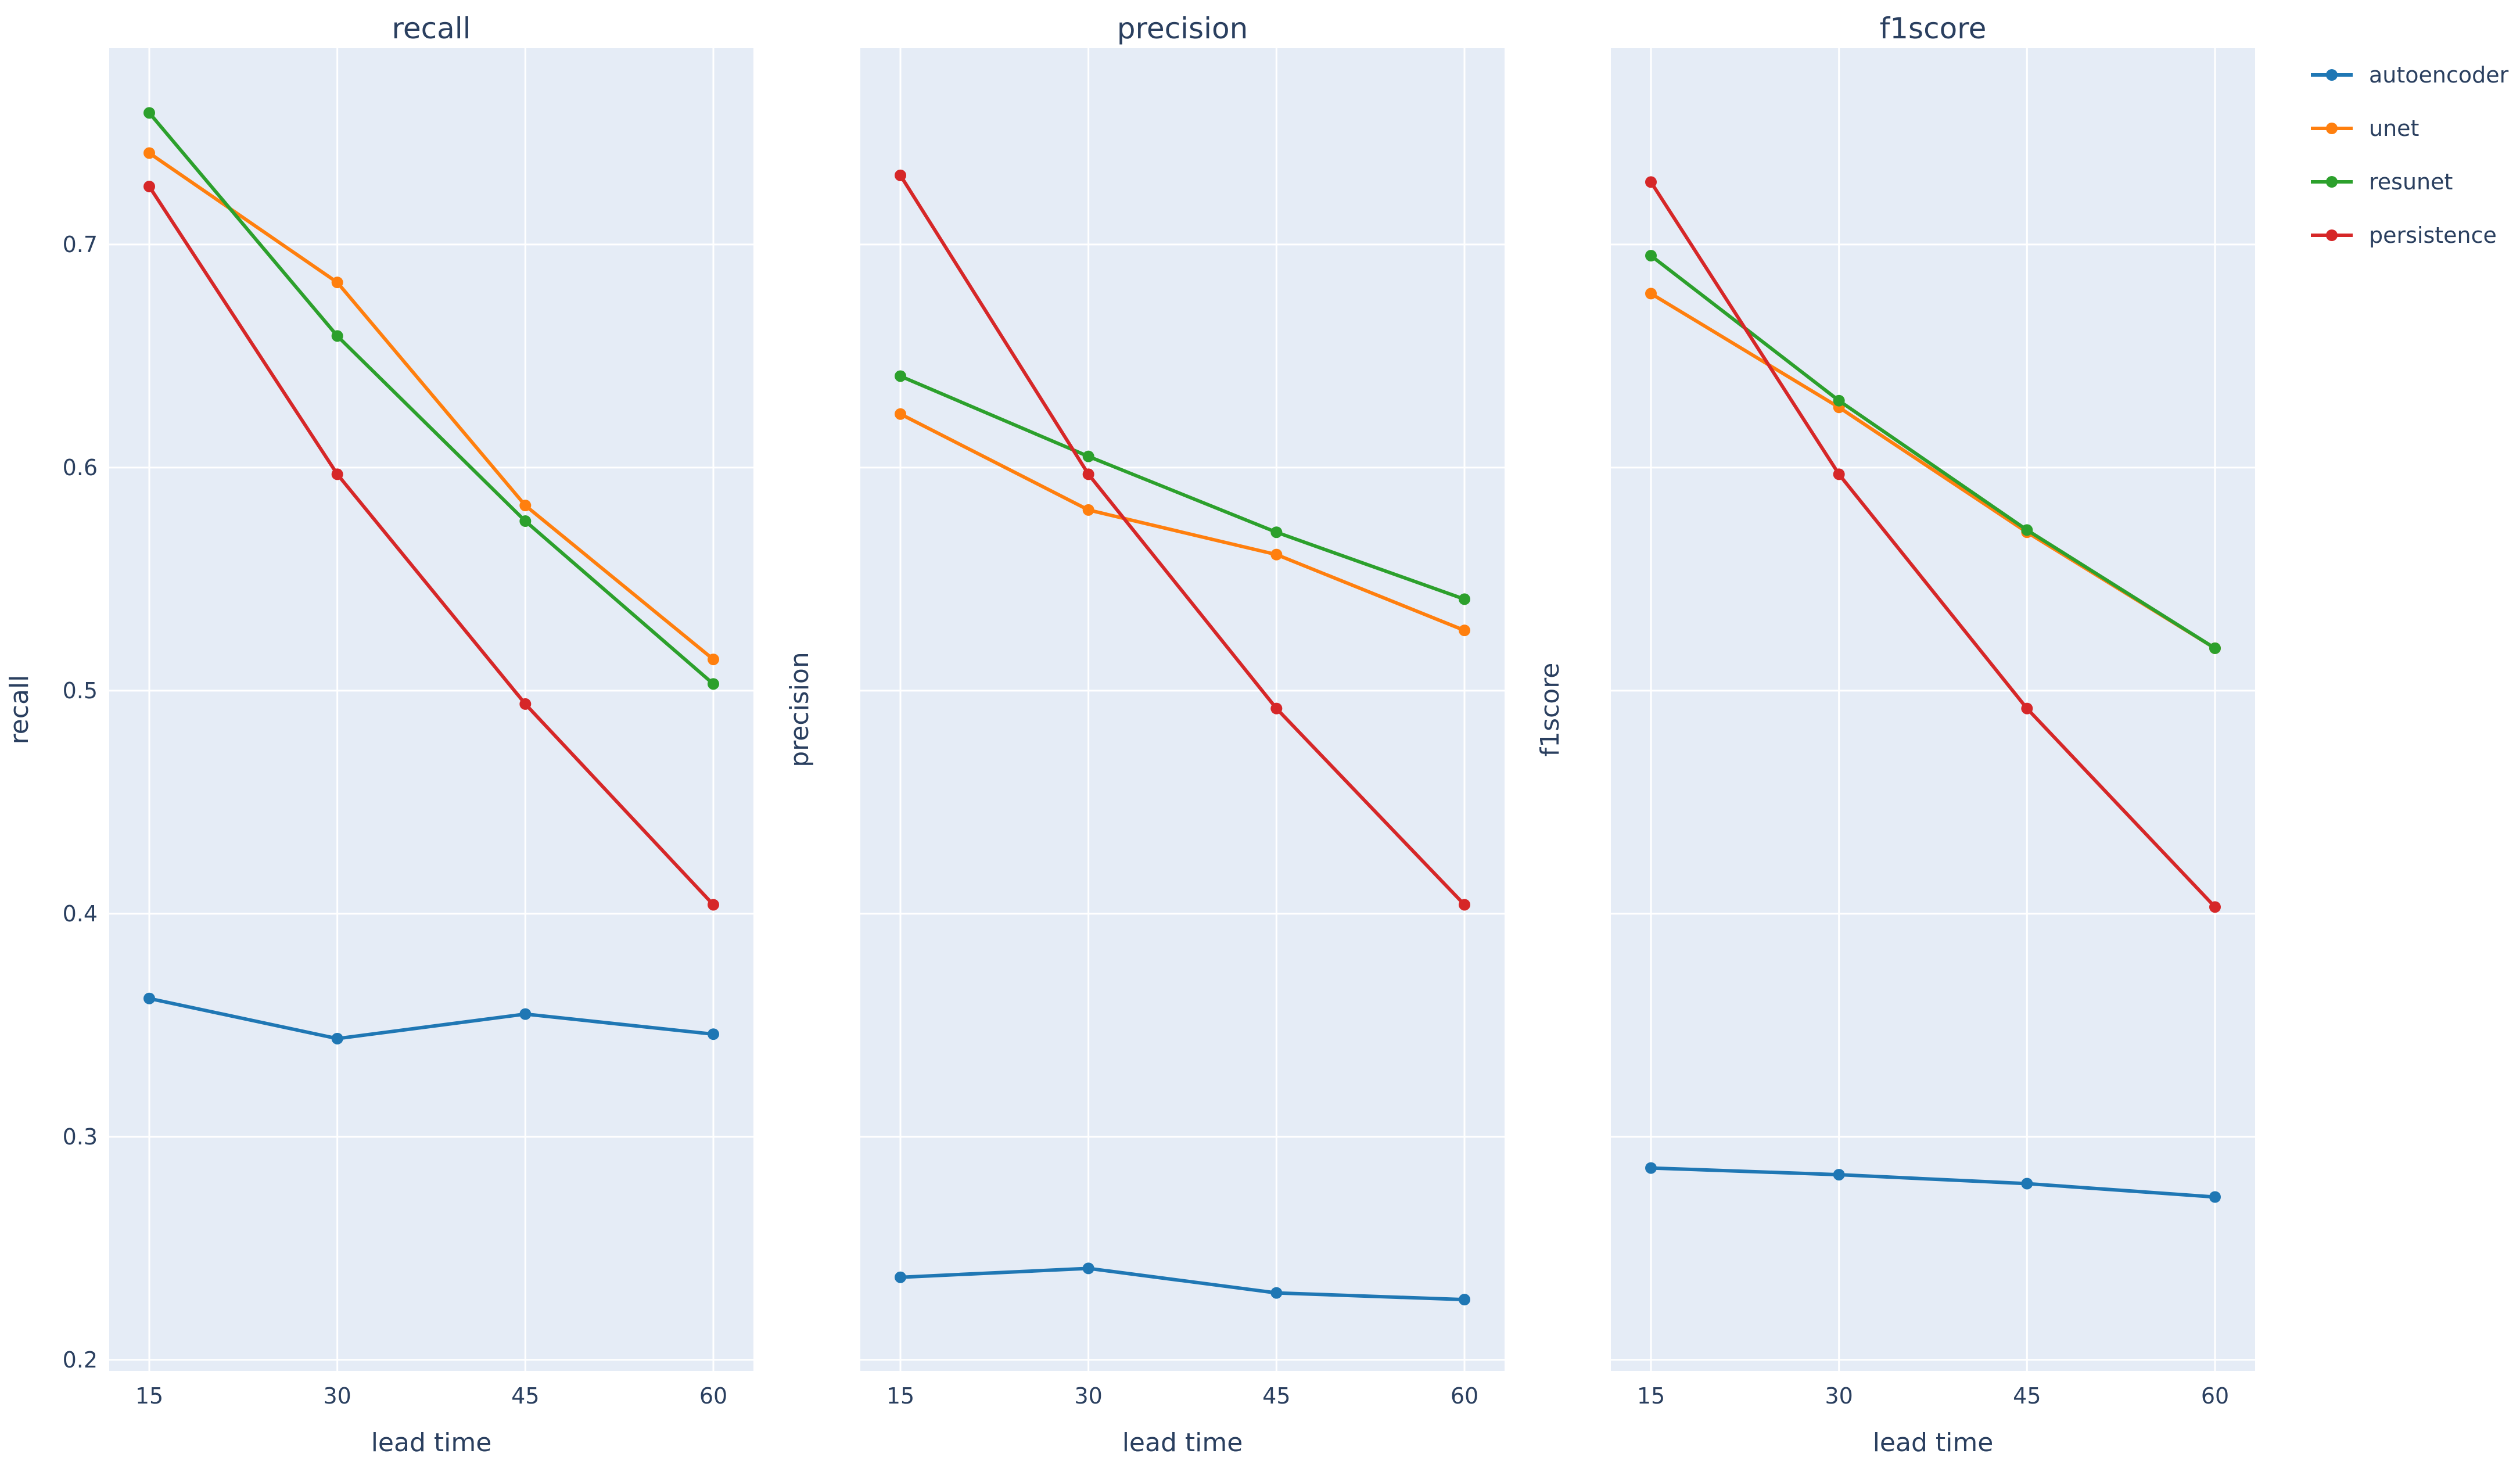 This screenshot has height=1468, width=2520. Describe the element at coordinates (2215, 1396) in the screenshot. I see `f1score-x-tick-label: 60` at that location.